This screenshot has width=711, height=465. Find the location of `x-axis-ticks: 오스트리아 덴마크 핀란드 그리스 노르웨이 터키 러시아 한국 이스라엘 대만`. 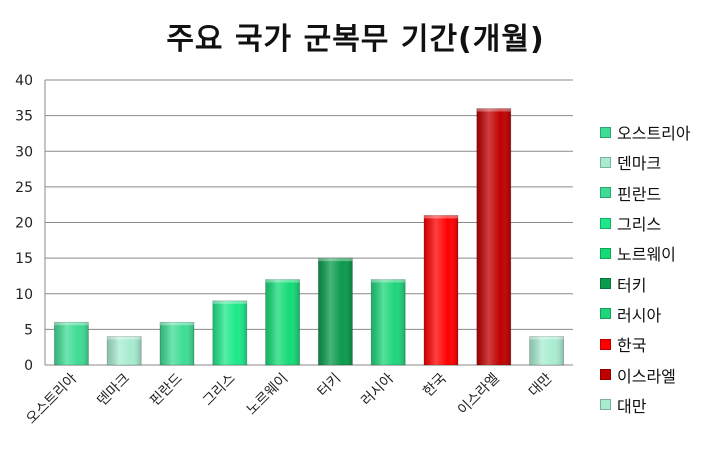

x-axis-ticks: 오스트리아 덴마크 핀란드 그리스 노르웨이 터키 러시아 한국 이스라엘 대만 is located at coordinates (289, 398).